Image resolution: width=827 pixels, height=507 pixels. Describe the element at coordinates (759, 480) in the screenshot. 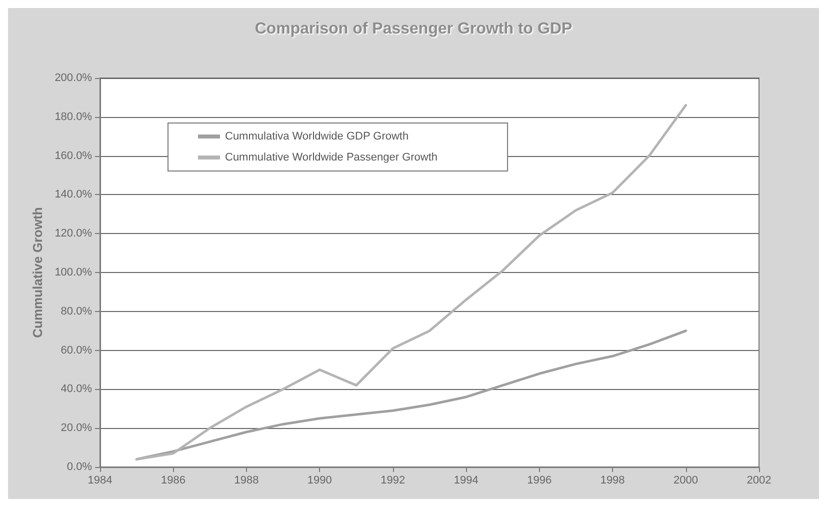

I see `x-tick-label: 2002` at that location.